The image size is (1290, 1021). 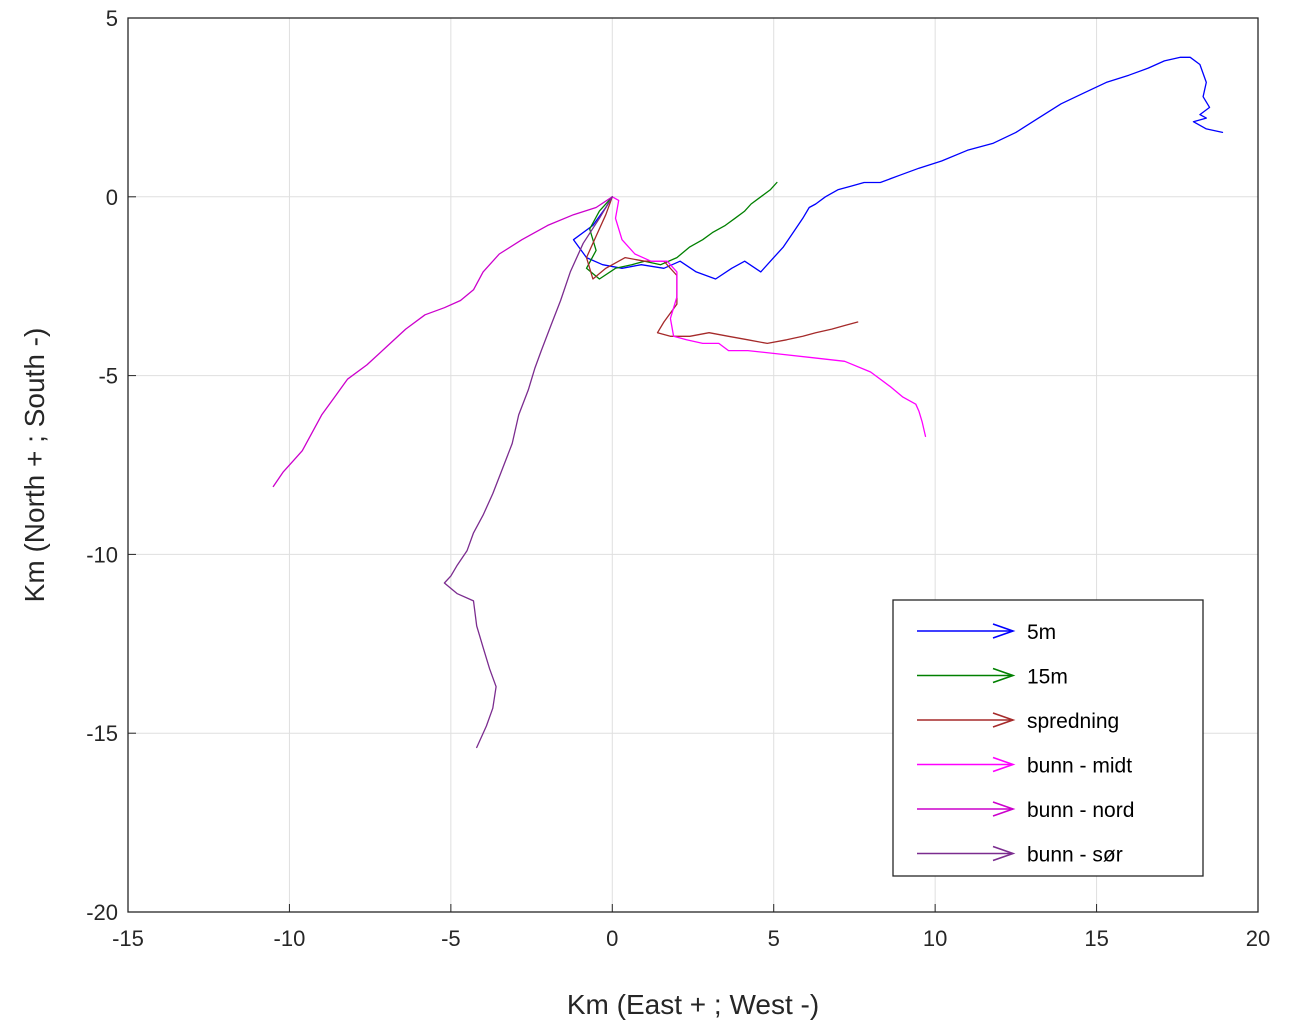 What do you see at coordinates (102, 733) in the screenshot?
I see `y-tick-label: -15` at bounding box center [102, 733].